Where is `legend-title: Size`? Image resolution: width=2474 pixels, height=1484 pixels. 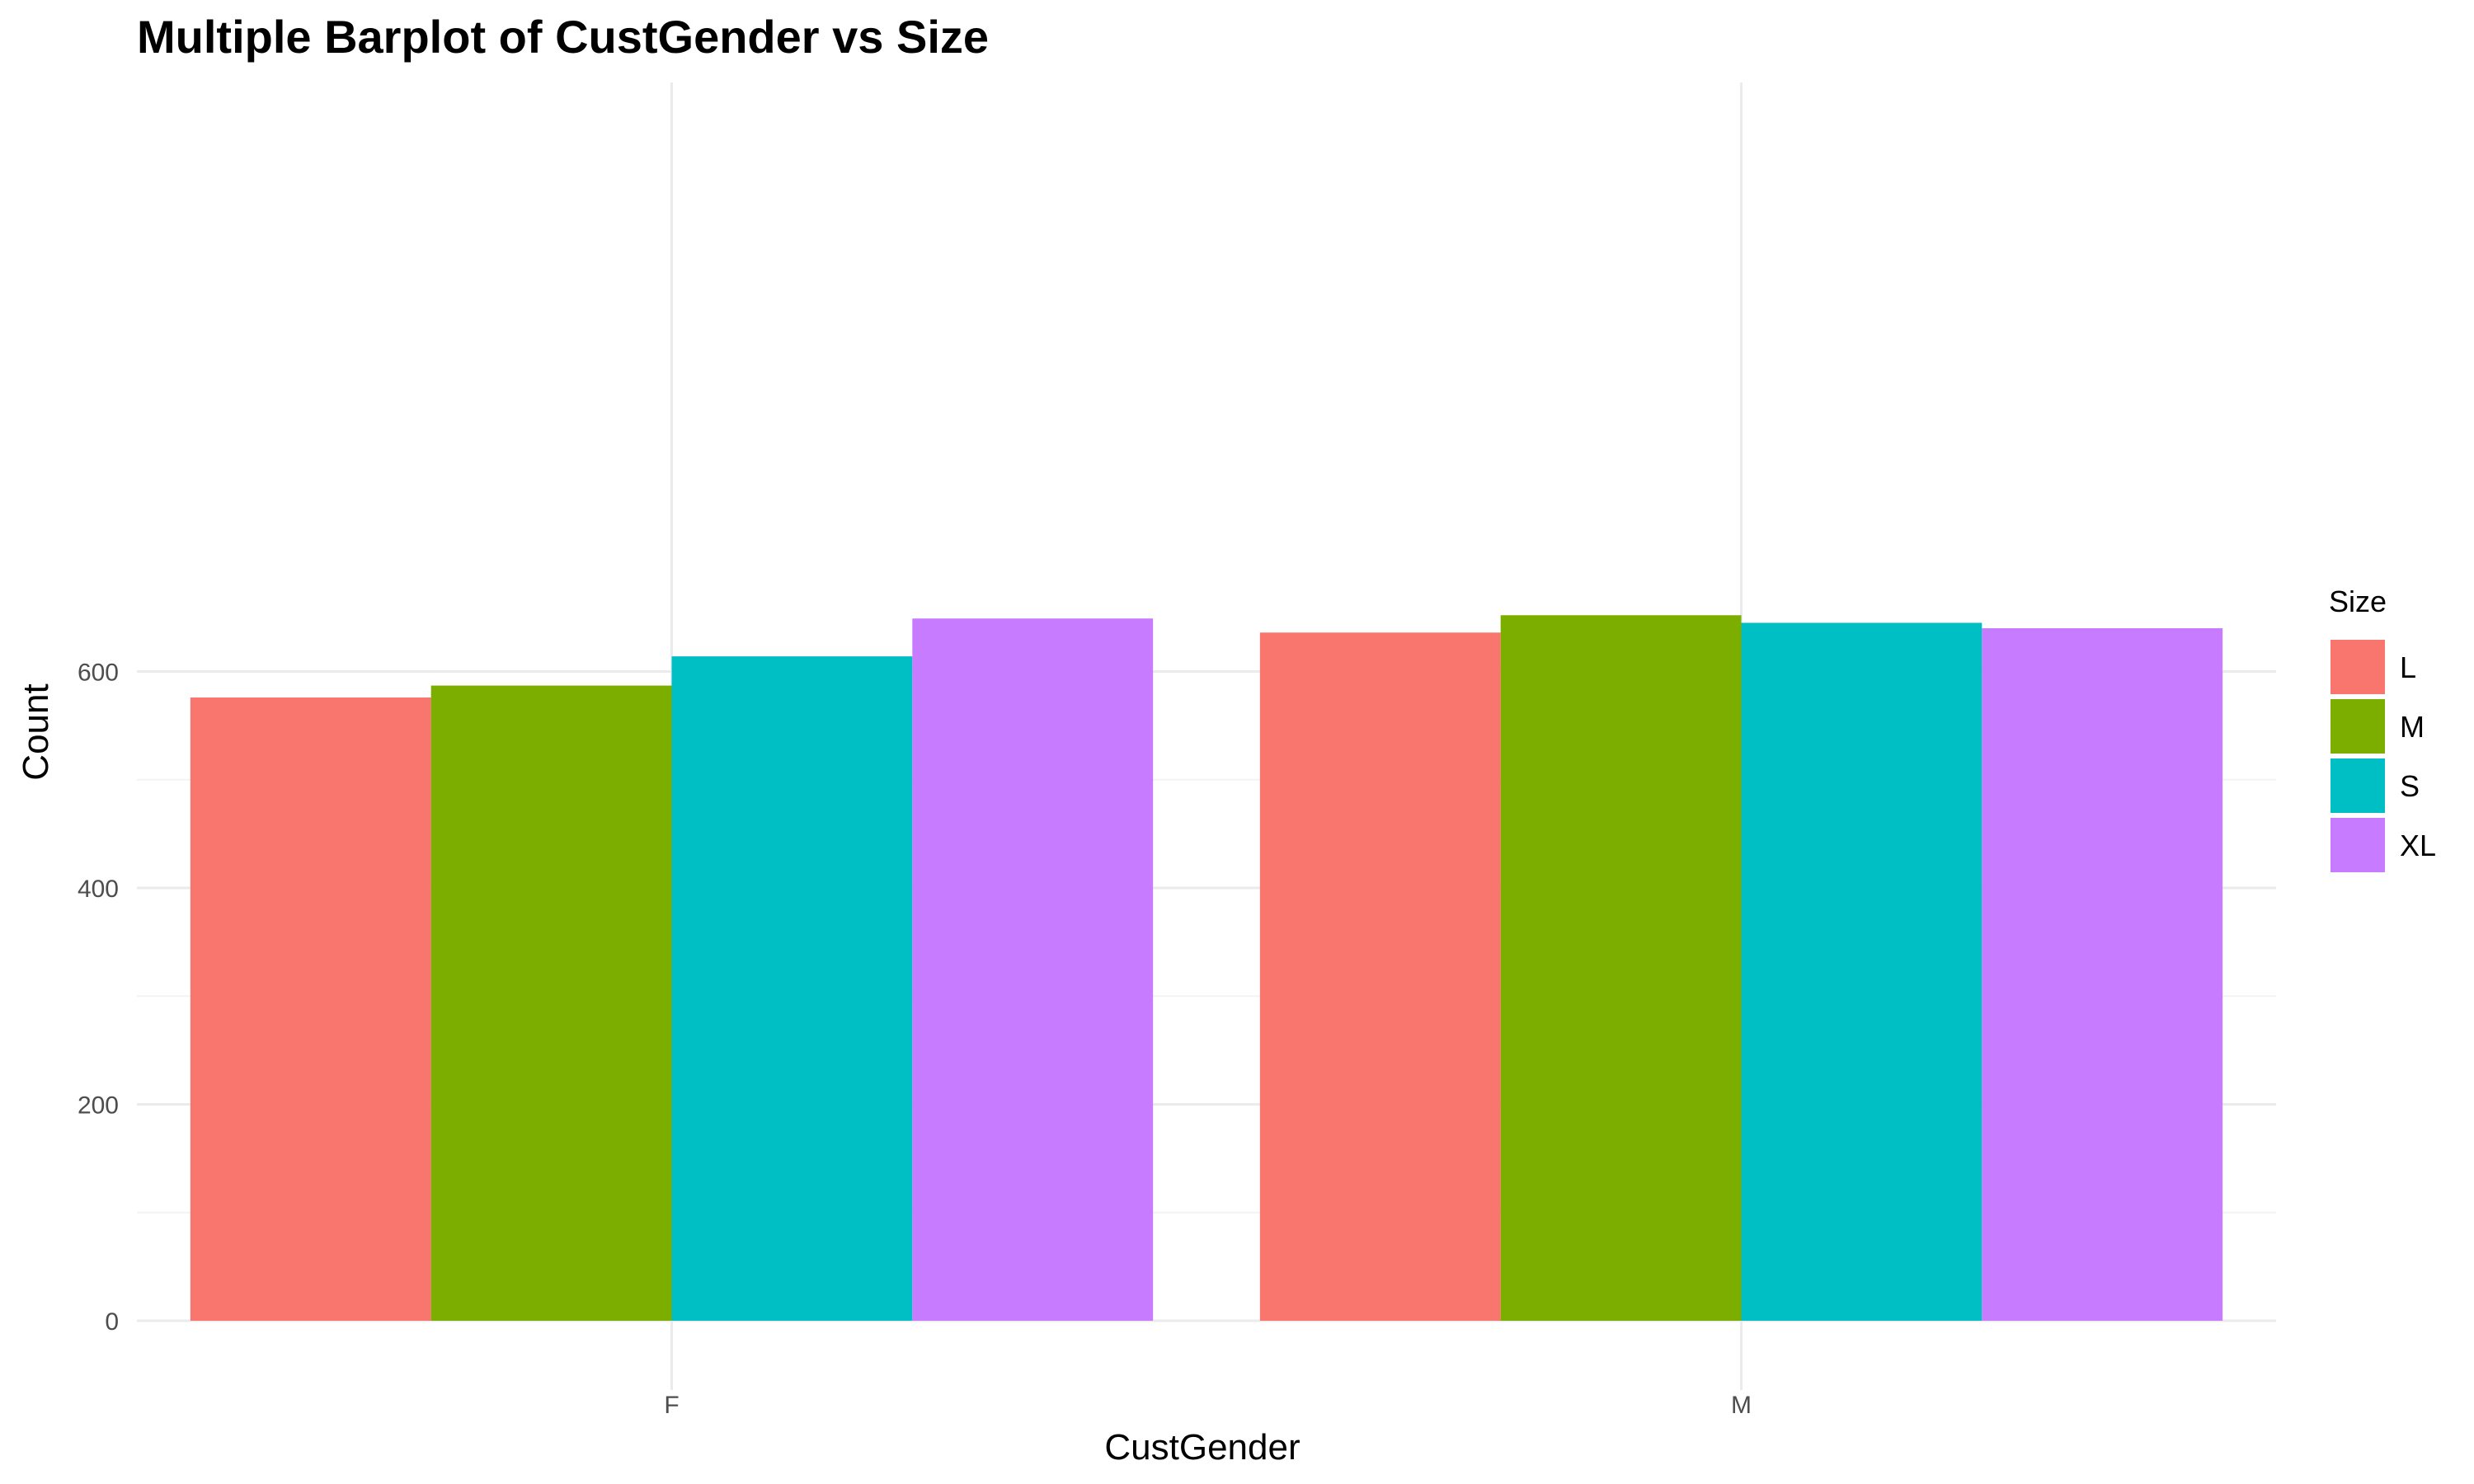
legend-title: Size is located at coordinates (2358, 601).